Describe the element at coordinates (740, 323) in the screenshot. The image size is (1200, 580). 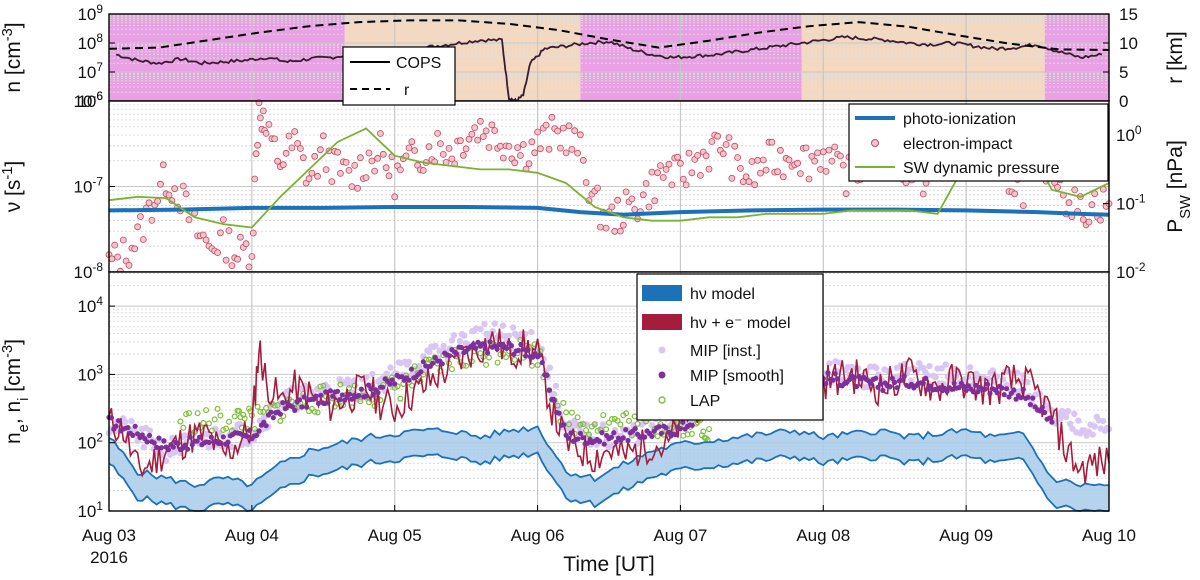
I see `legend-hv-e-model-label: hν + e⁻ model` at that location.